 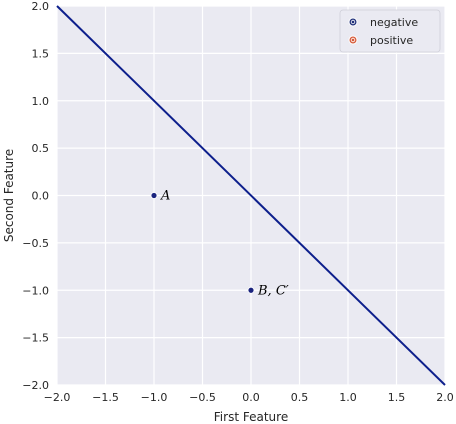 I want to click on x-axis-label: First Feature, so click(x=251, y=417).